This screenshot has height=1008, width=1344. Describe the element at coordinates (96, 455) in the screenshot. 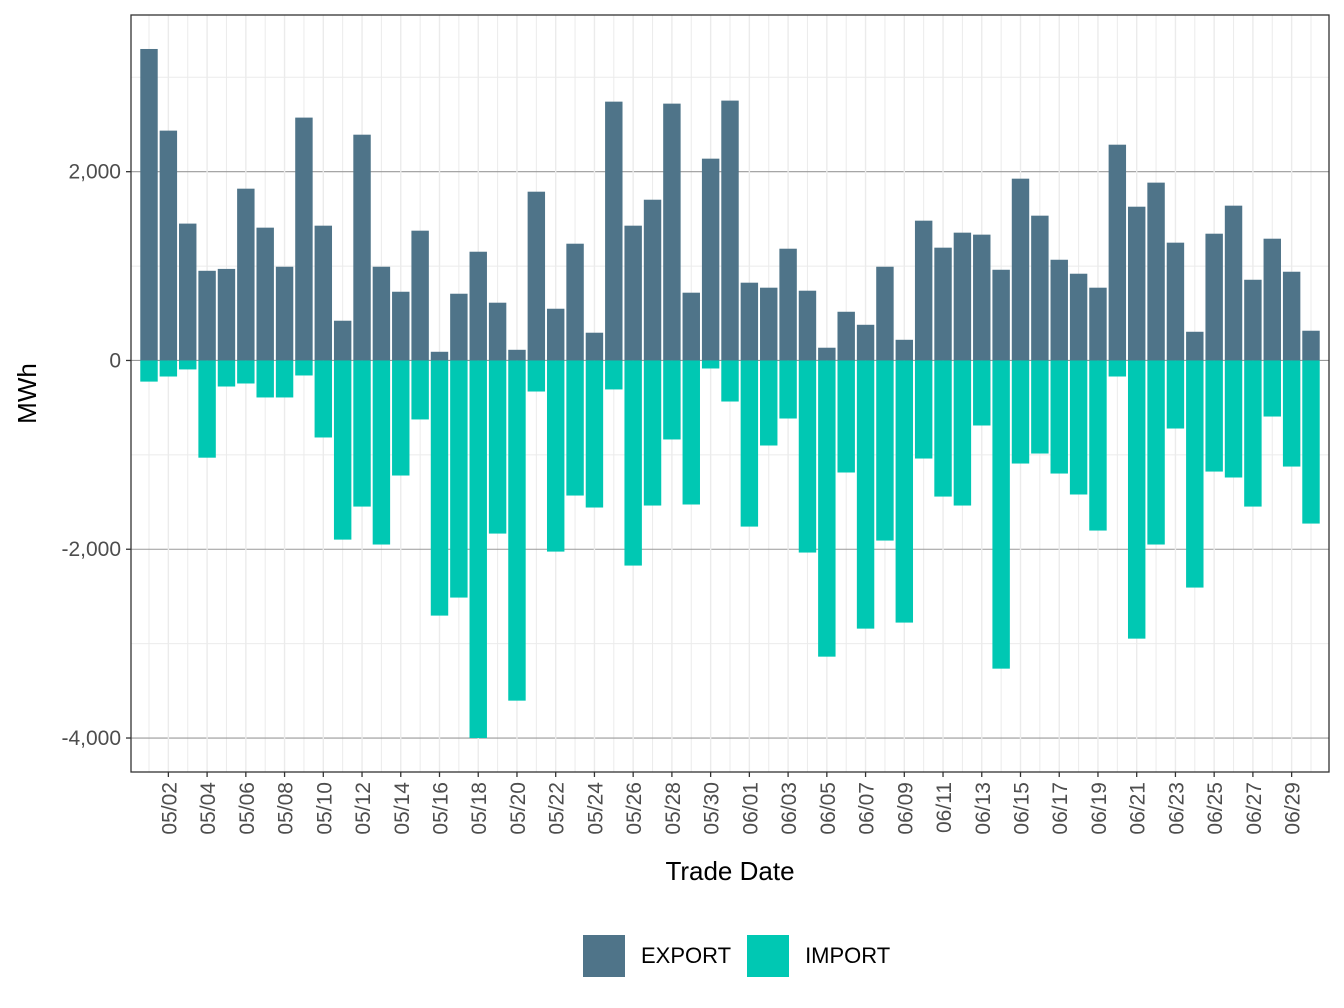

I see `y-axis: -4,000 -2,000 0 2,000` at that location.